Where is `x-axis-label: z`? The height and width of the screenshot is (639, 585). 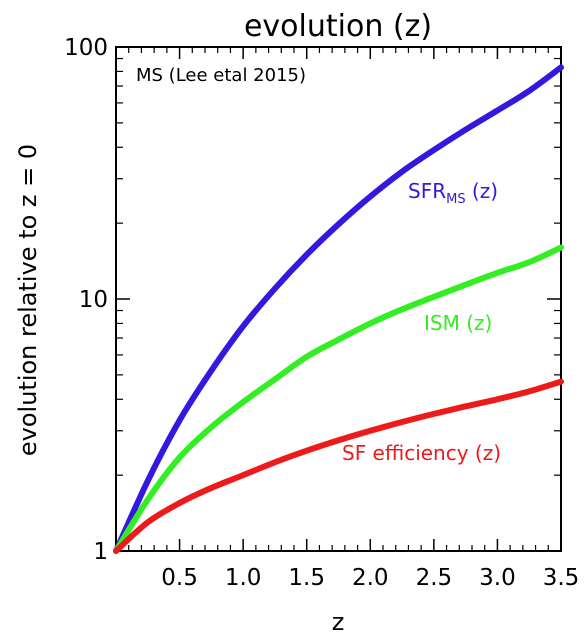
x-axis-label: z is located at coordinates (338, 622).